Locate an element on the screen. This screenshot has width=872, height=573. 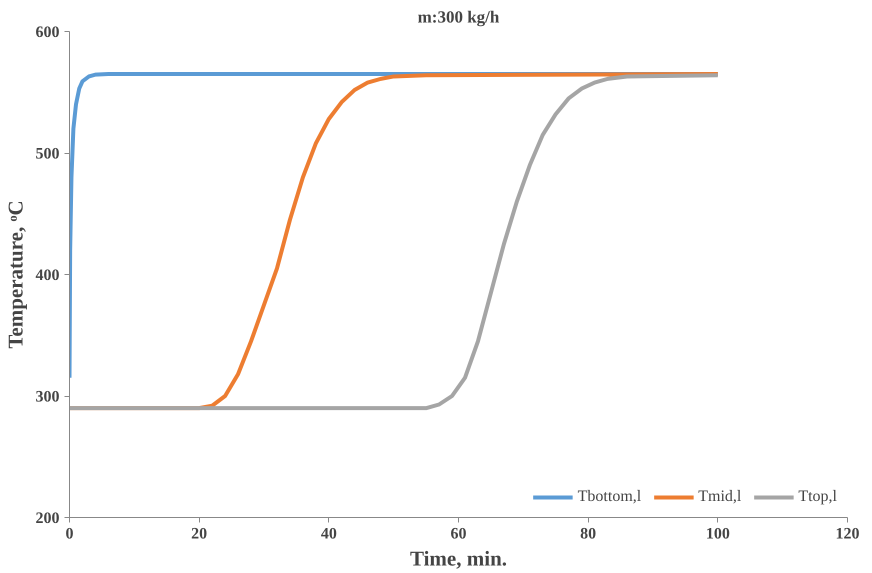
x-tick-label: 20 is located at coordinates (199, 534).